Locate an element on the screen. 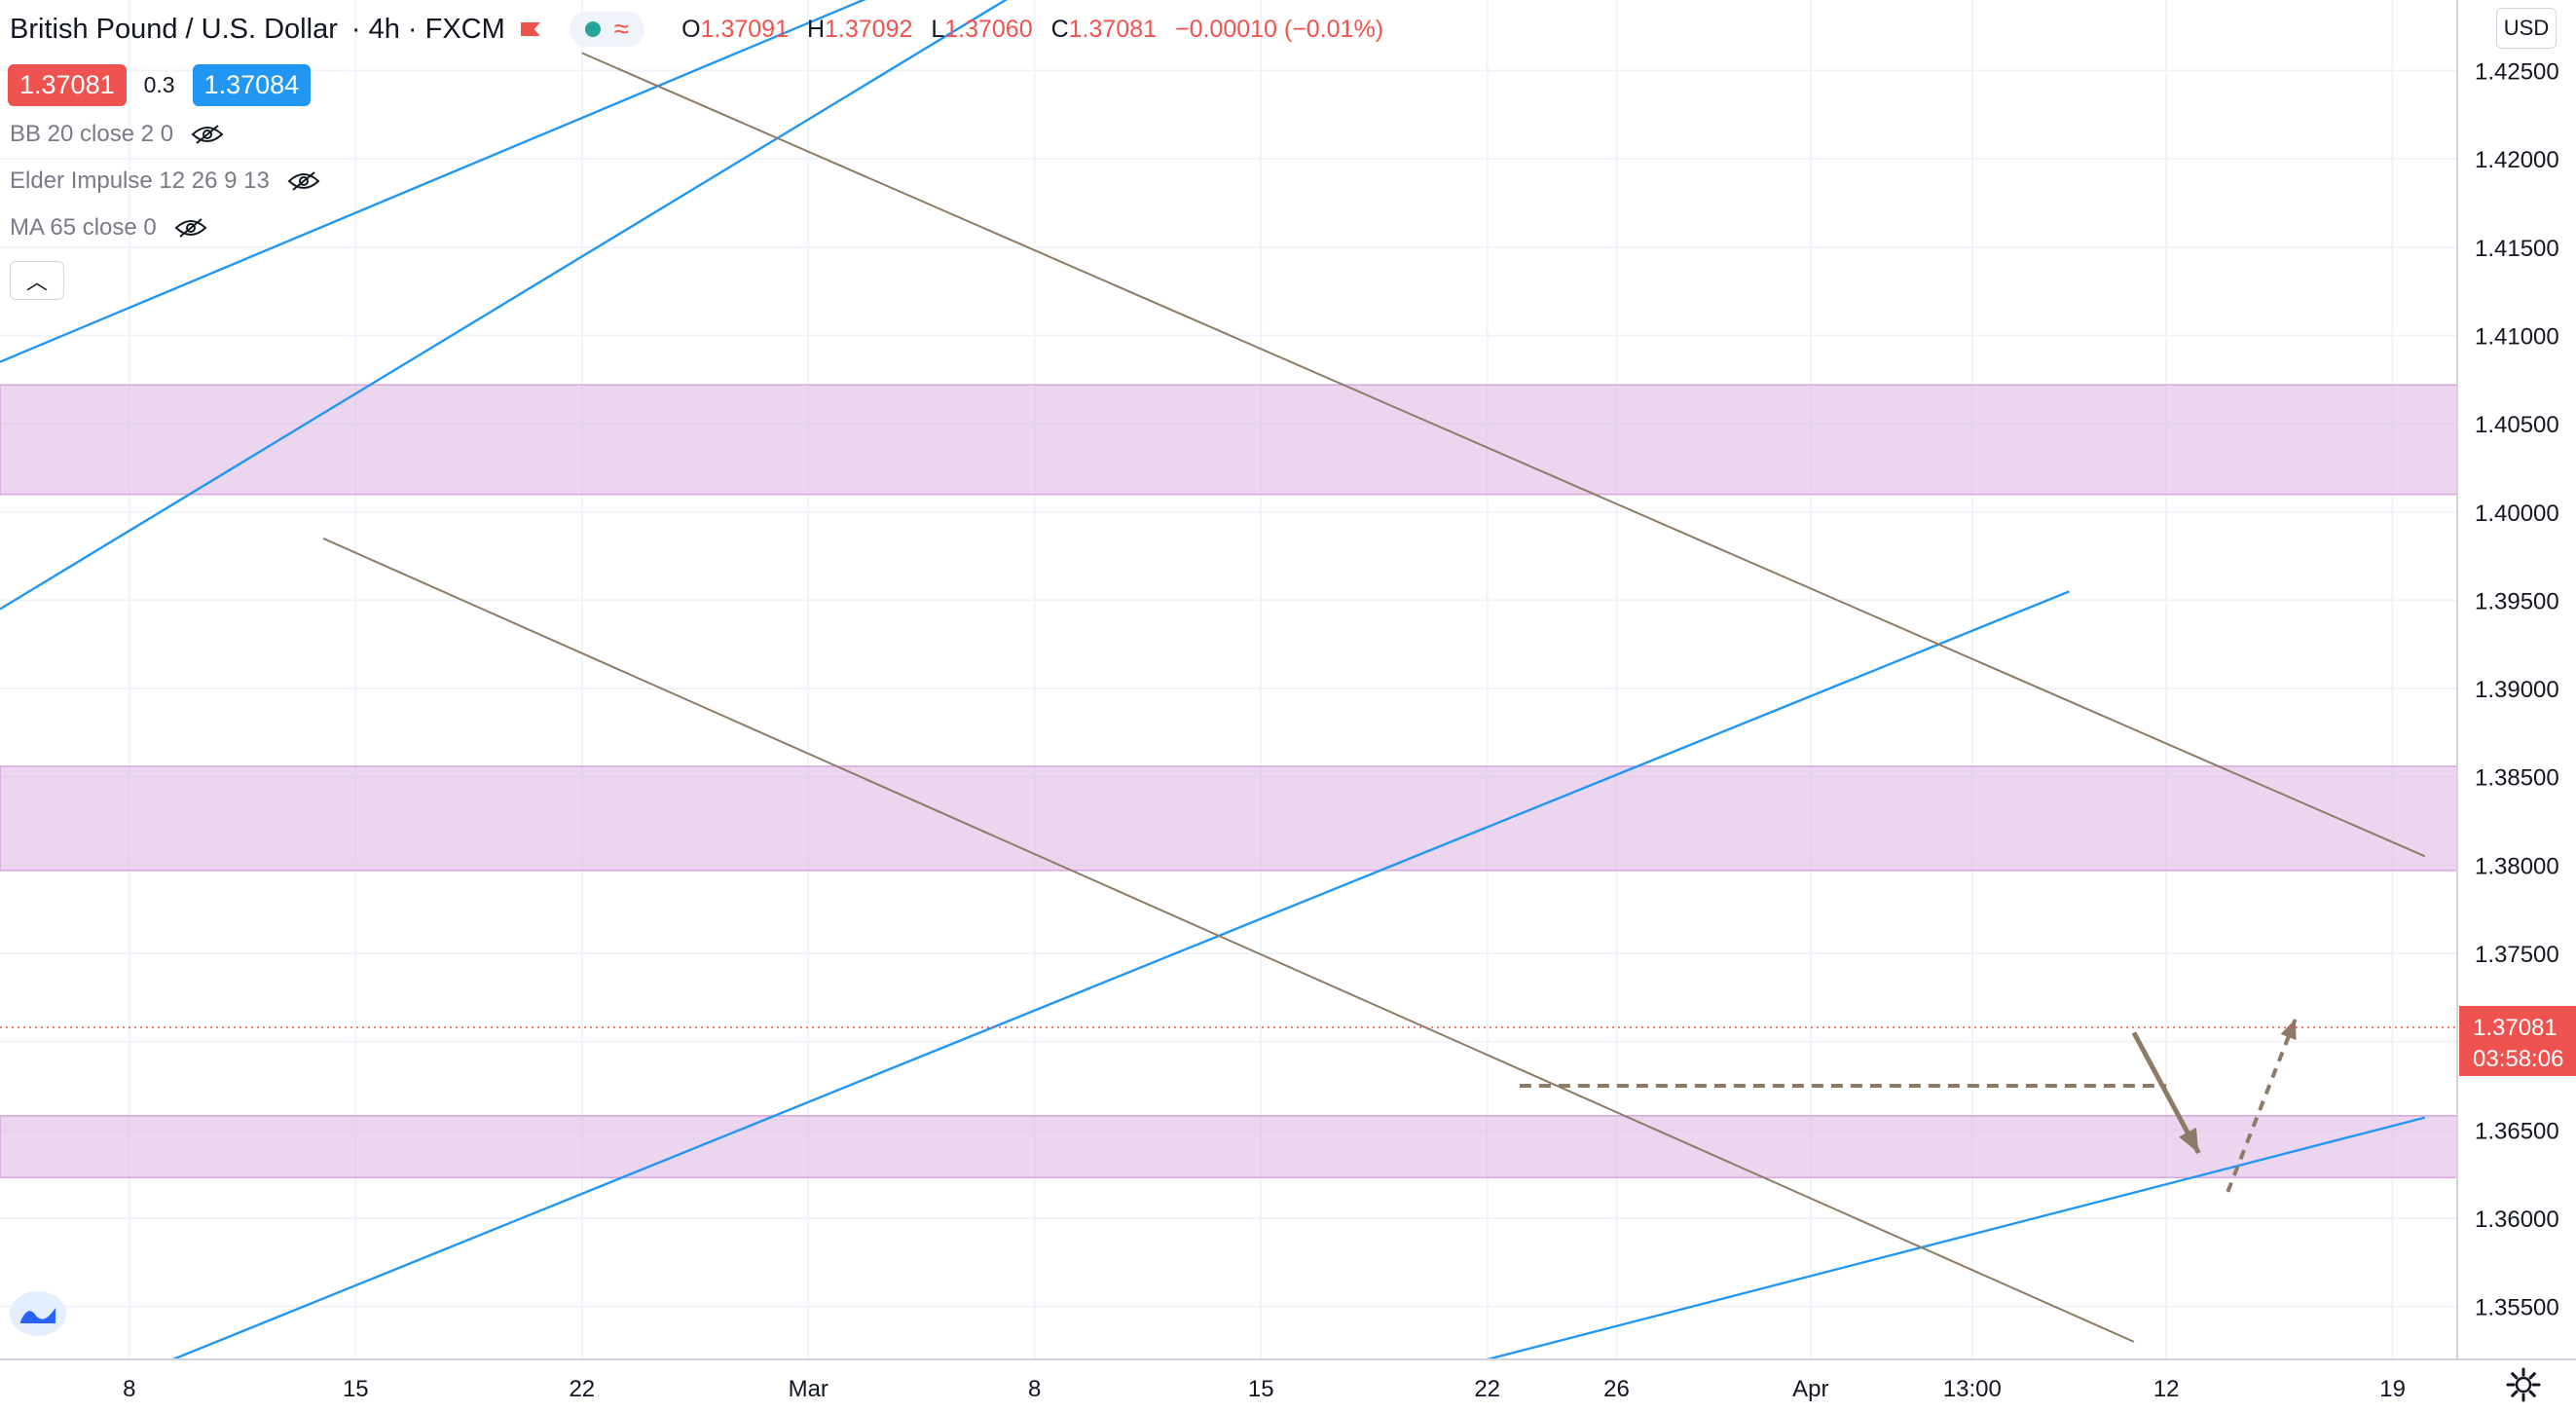 The image size is (2576, 1412). open-label: O is located at coordinates (691, 29).